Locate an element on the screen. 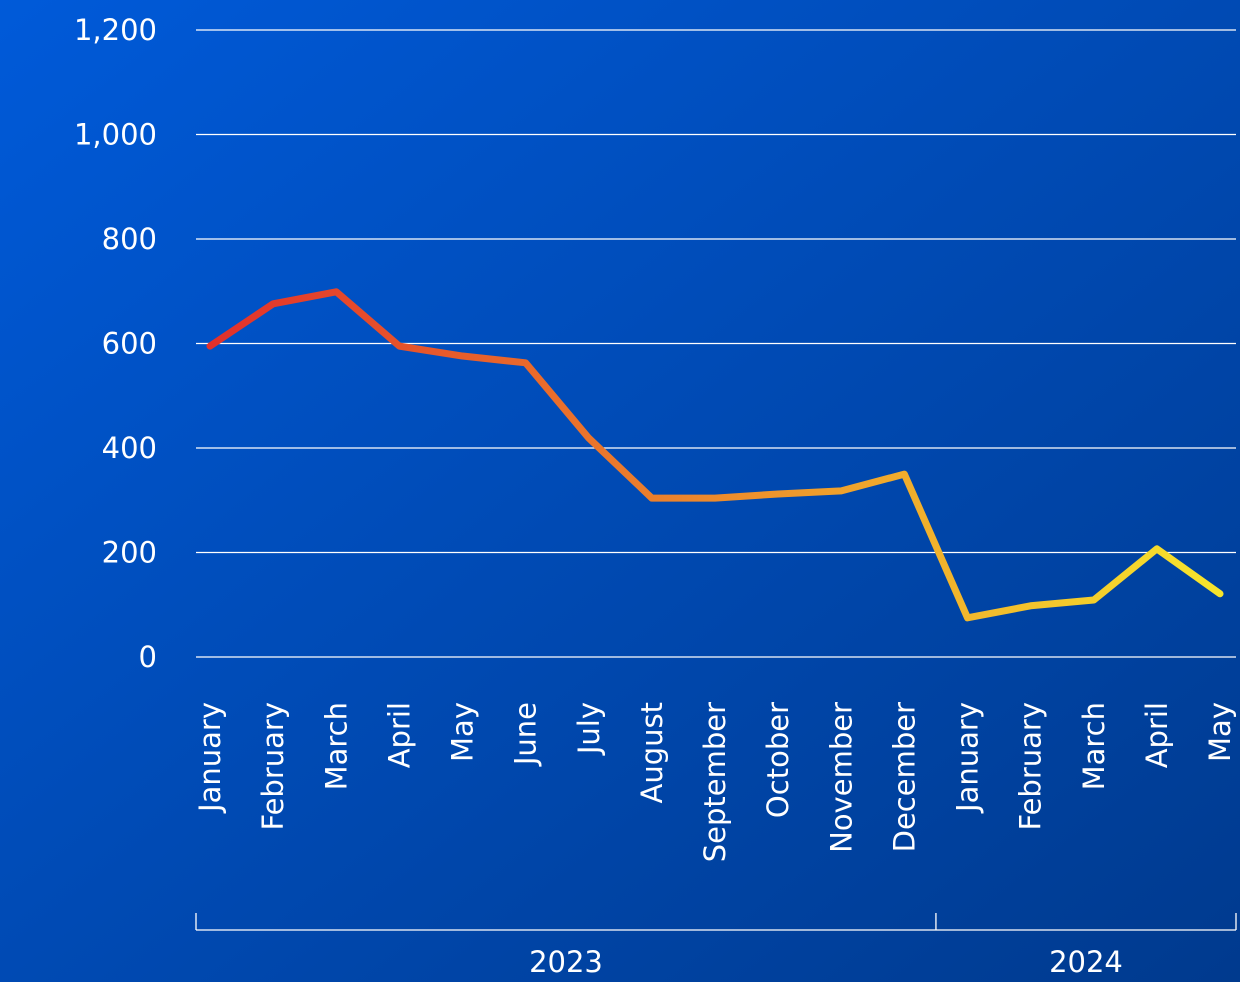  x-tick-label: October is located at coordinates (778, 760).